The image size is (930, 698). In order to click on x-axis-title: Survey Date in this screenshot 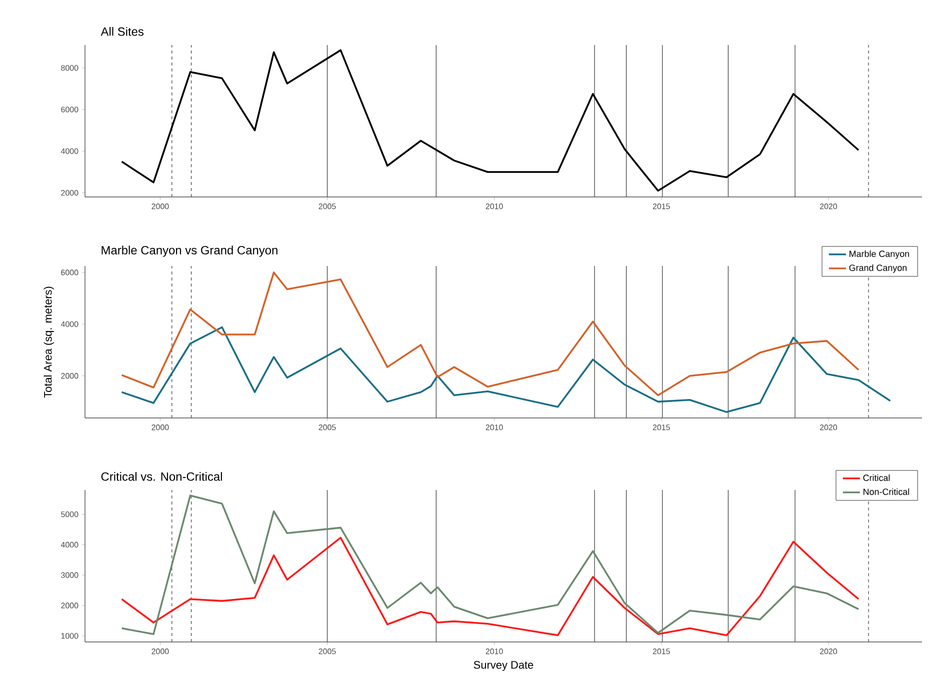, I will do `click(504, 666)`.